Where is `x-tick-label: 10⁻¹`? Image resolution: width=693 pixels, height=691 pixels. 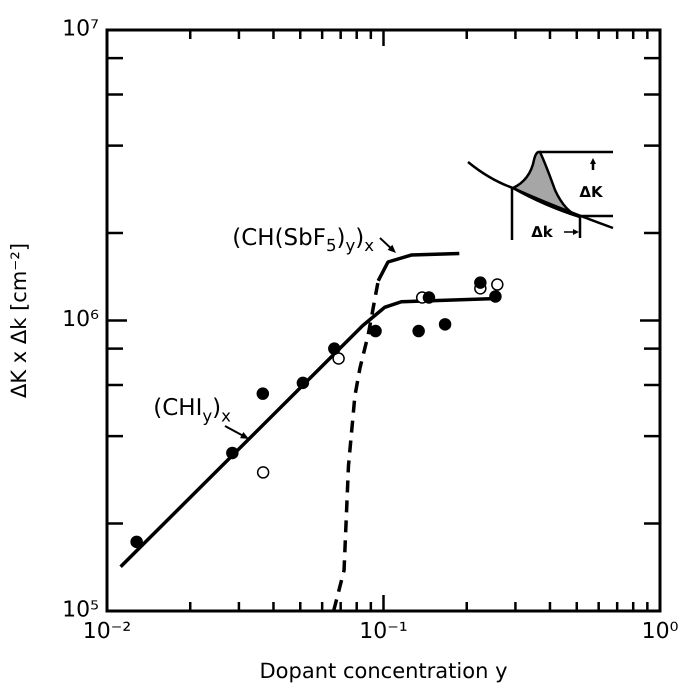
x-tick-label: 10⁻¹ is located at coordinates (383, 631).